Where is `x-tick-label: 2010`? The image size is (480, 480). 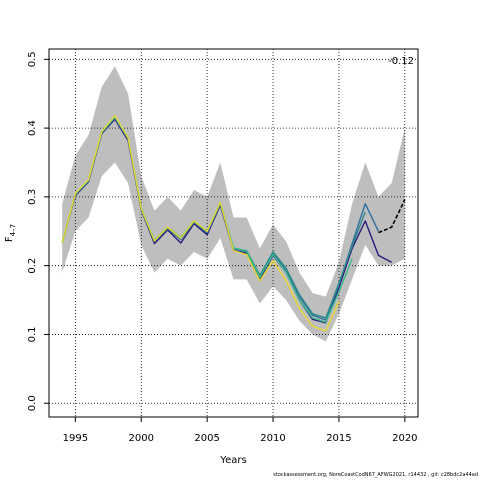 x-tick-label: 2010 is located at coordinates (272, 438).